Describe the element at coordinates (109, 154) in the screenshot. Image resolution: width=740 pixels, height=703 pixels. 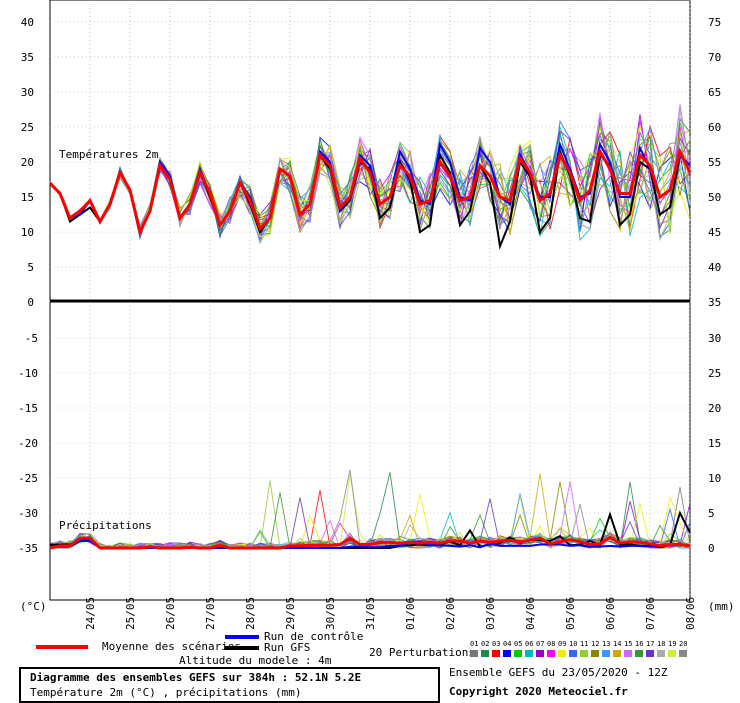
I see `temperature-panel-label: Températures 2m` at that location.